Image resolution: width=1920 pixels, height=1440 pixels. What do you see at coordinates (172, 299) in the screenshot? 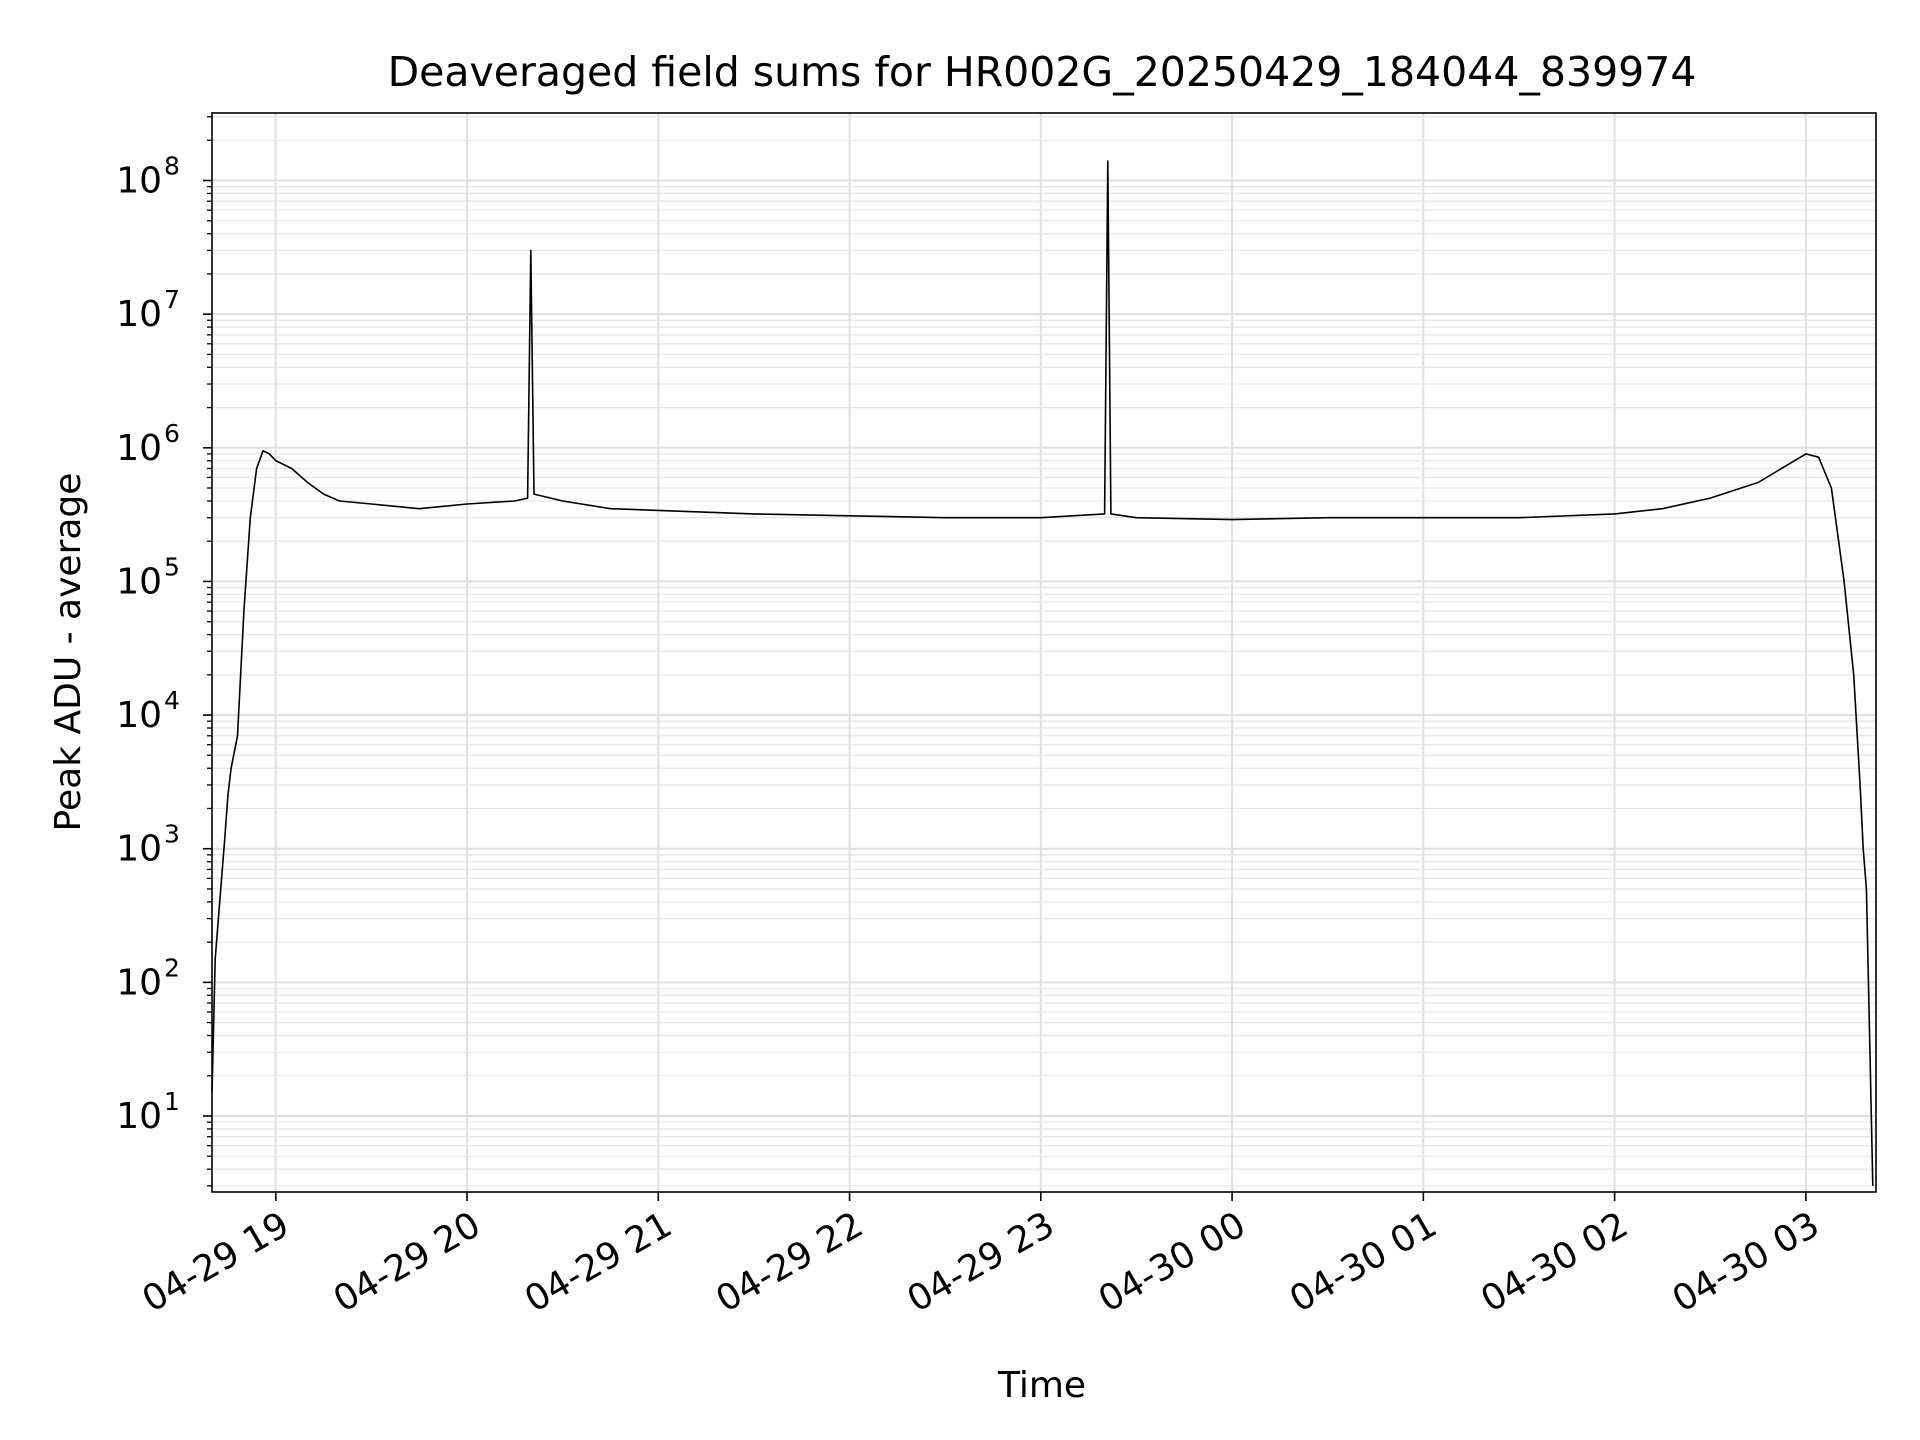
I see `y-tick-exponent: 7` at bounding box center [172, 299].